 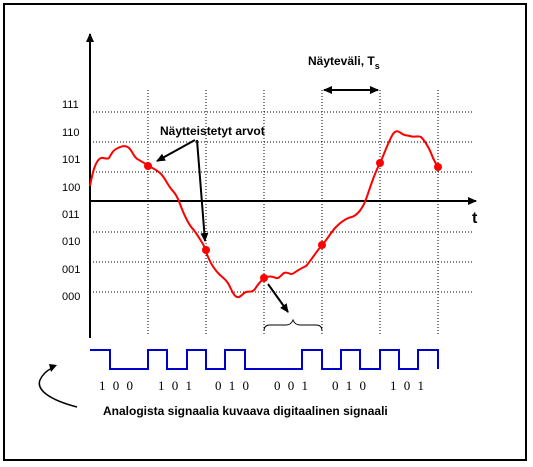 I want to click on sampled-values-arrow-down, so click(x=202, y=190).